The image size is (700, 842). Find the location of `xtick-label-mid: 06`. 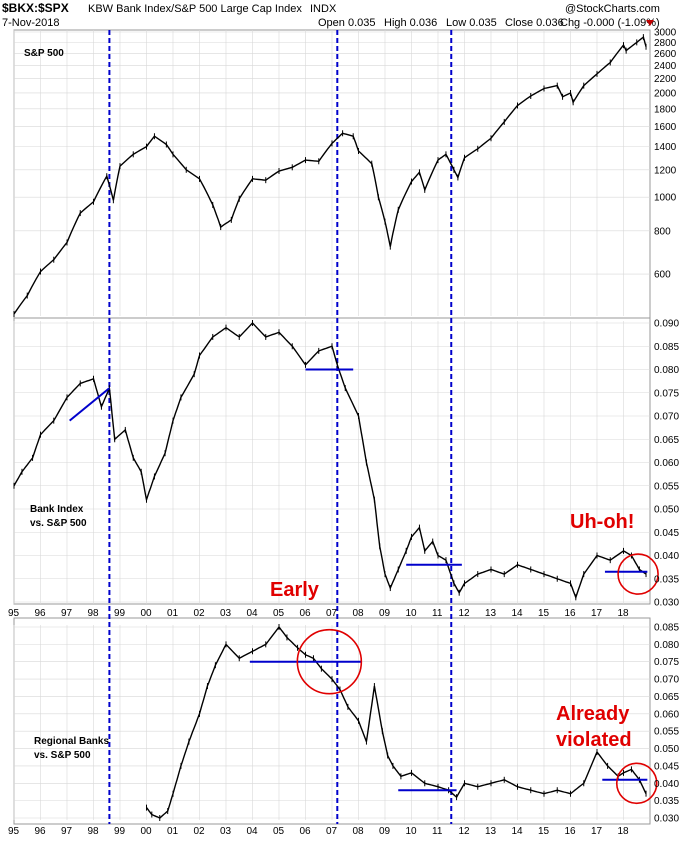

xtick-label-mid: 06 is located at coordinates (306, 613).